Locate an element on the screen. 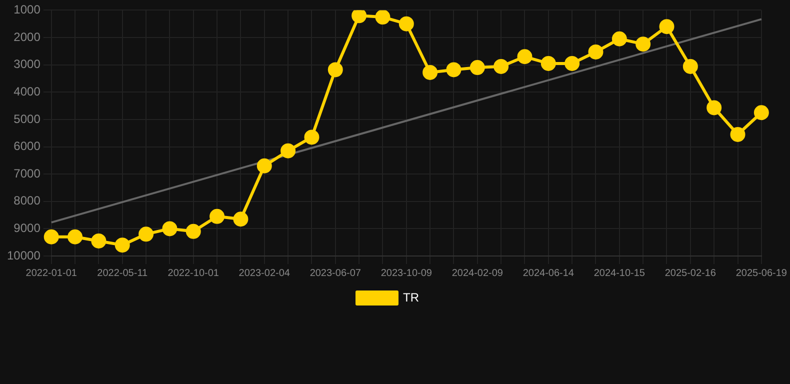  legend-label: TR is located at coordinates (411, 297).